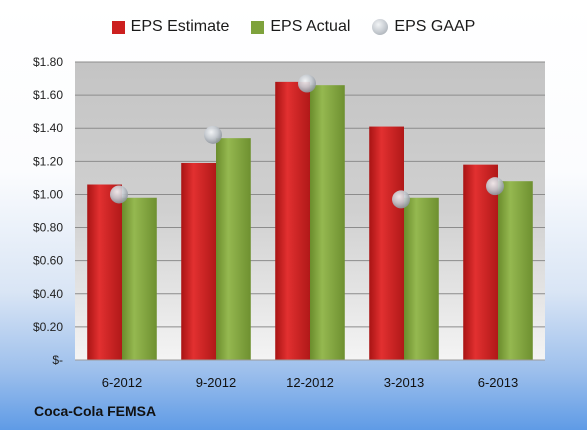 The height and width of the screenshot is (430, 587). What do you see at coordinates (118, 27) in the screenshot?
I see `legend-swatch-estimate` at bounding box center [118, 27].